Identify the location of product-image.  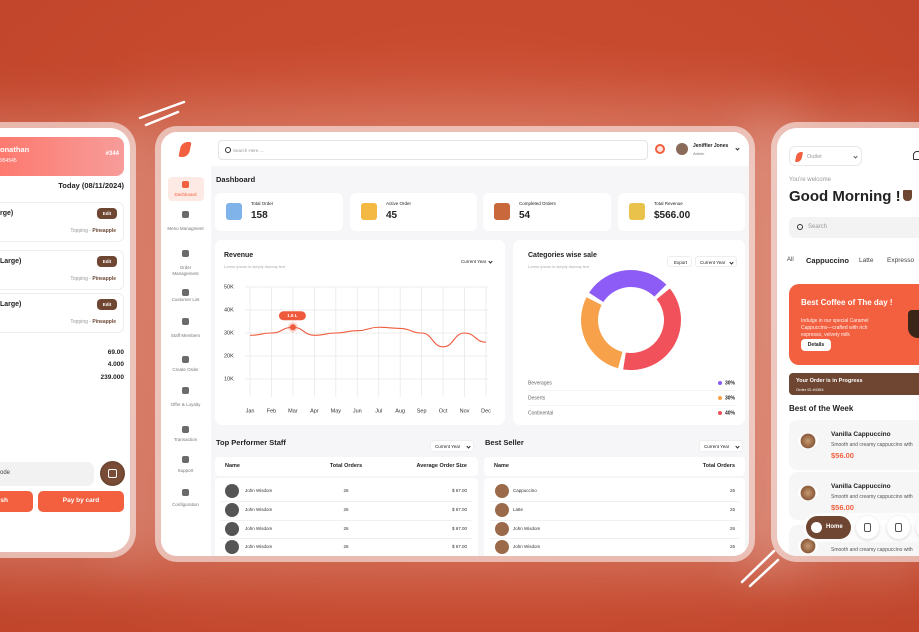
(808, 441).